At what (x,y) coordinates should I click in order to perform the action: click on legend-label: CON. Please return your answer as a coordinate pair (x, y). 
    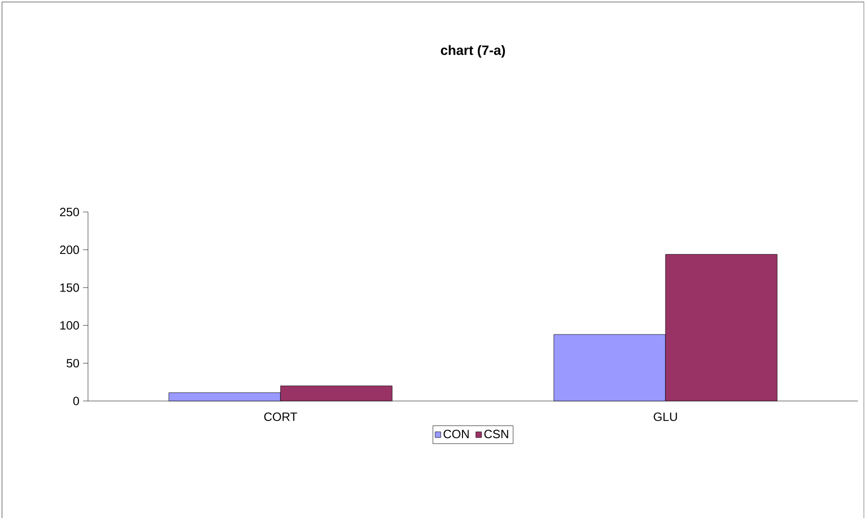
    Looking at the image, I should click on (456, 434).